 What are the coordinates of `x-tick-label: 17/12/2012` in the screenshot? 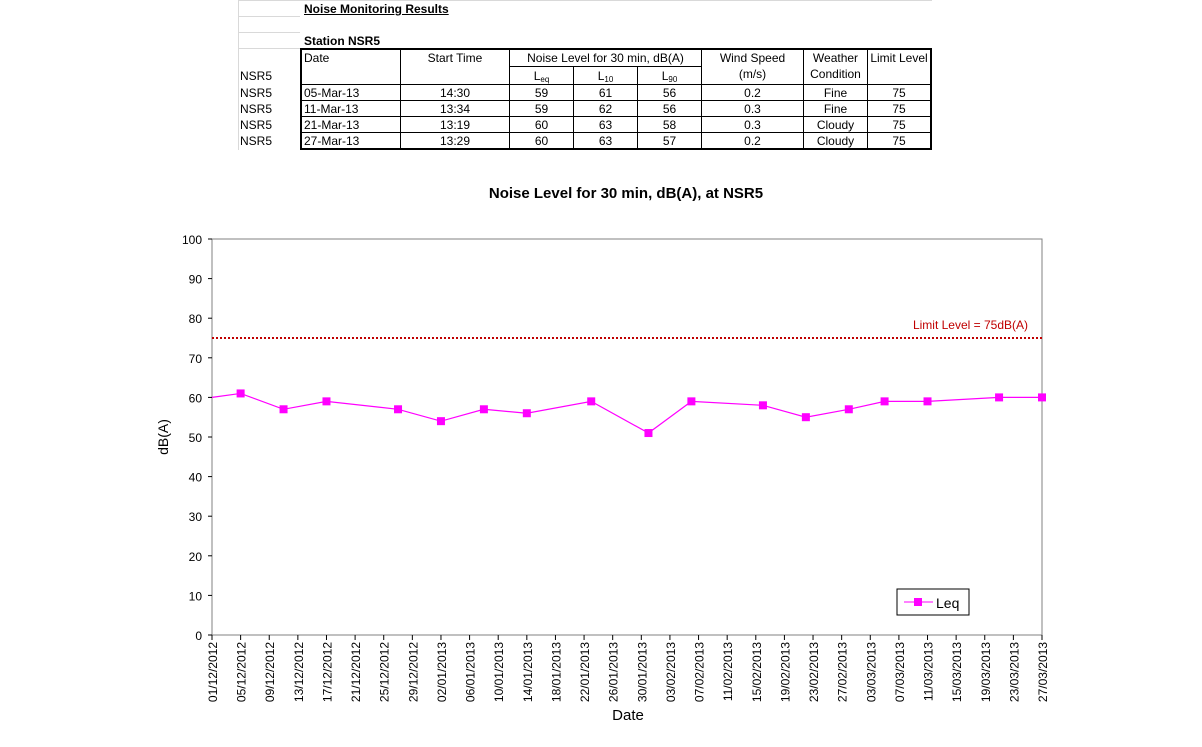 It's located at (327, 672).